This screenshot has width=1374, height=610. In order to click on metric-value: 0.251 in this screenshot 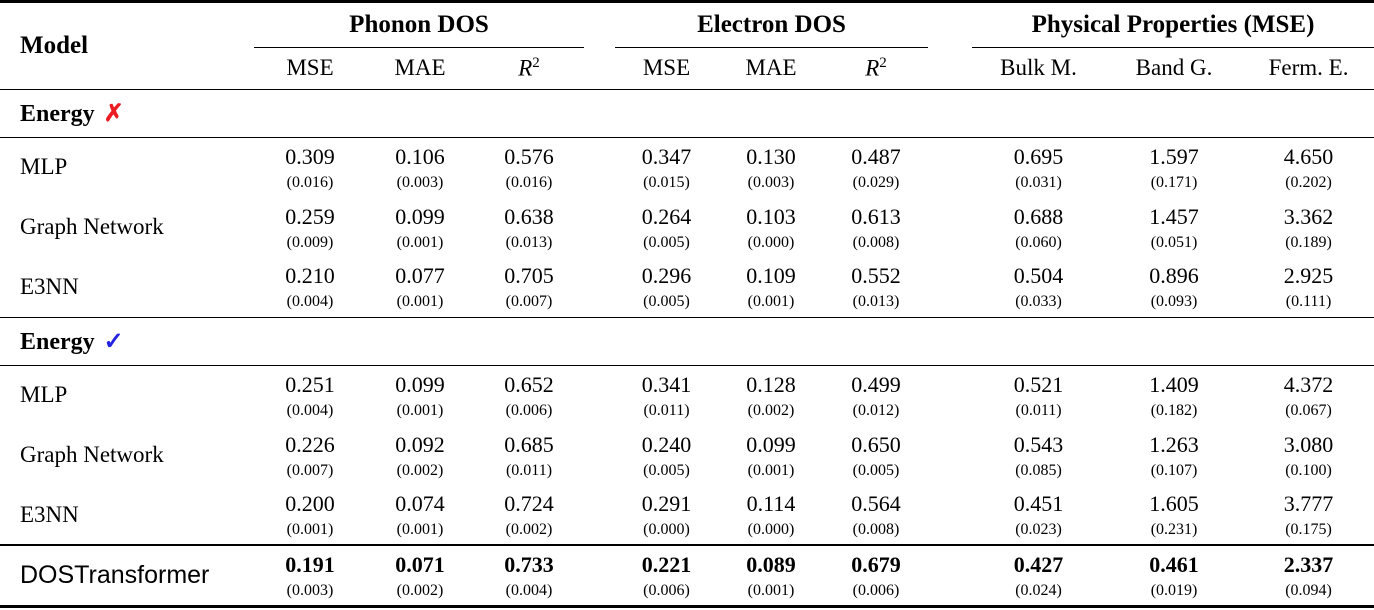, I will do `click(310, 384)`.